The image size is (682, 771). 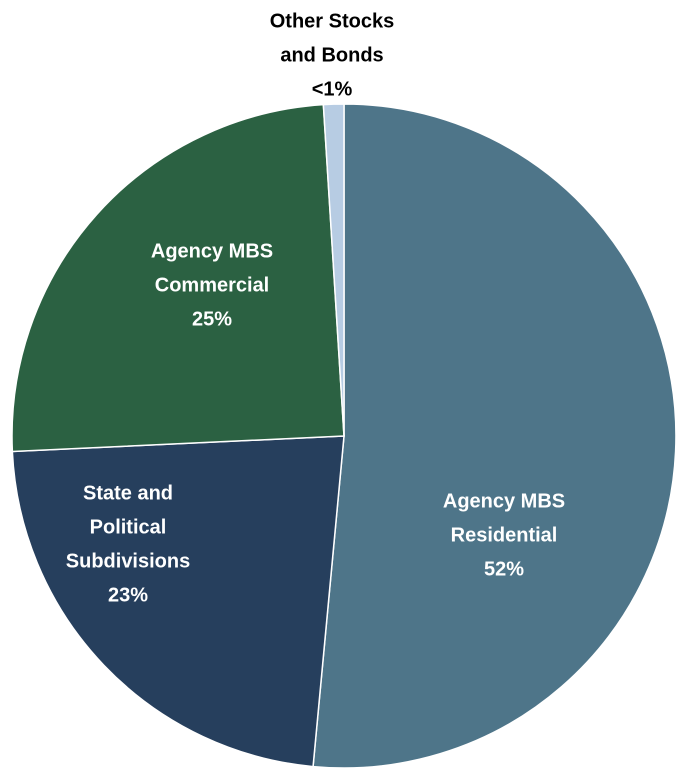 I want to click on slice-value-label: <1%, so click(x=332, y=89).